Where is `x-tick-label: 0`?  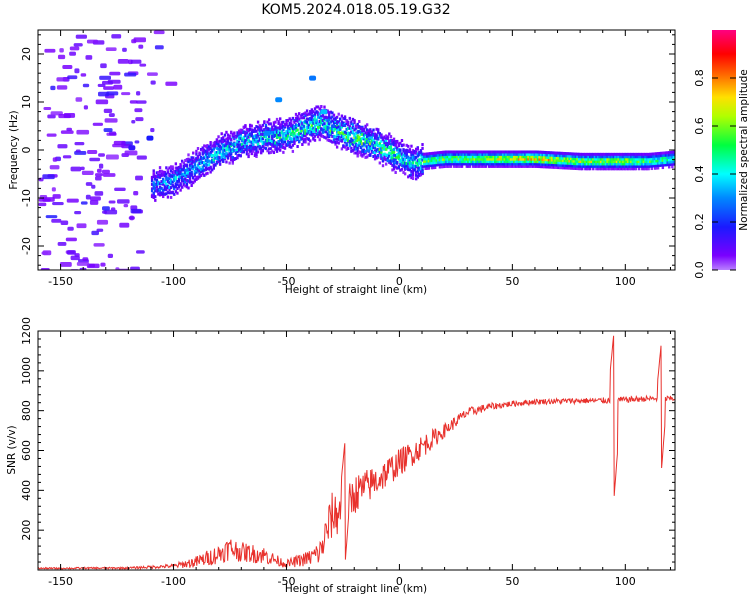 x-tick-label: 0 is located at coordinates (399, 581).